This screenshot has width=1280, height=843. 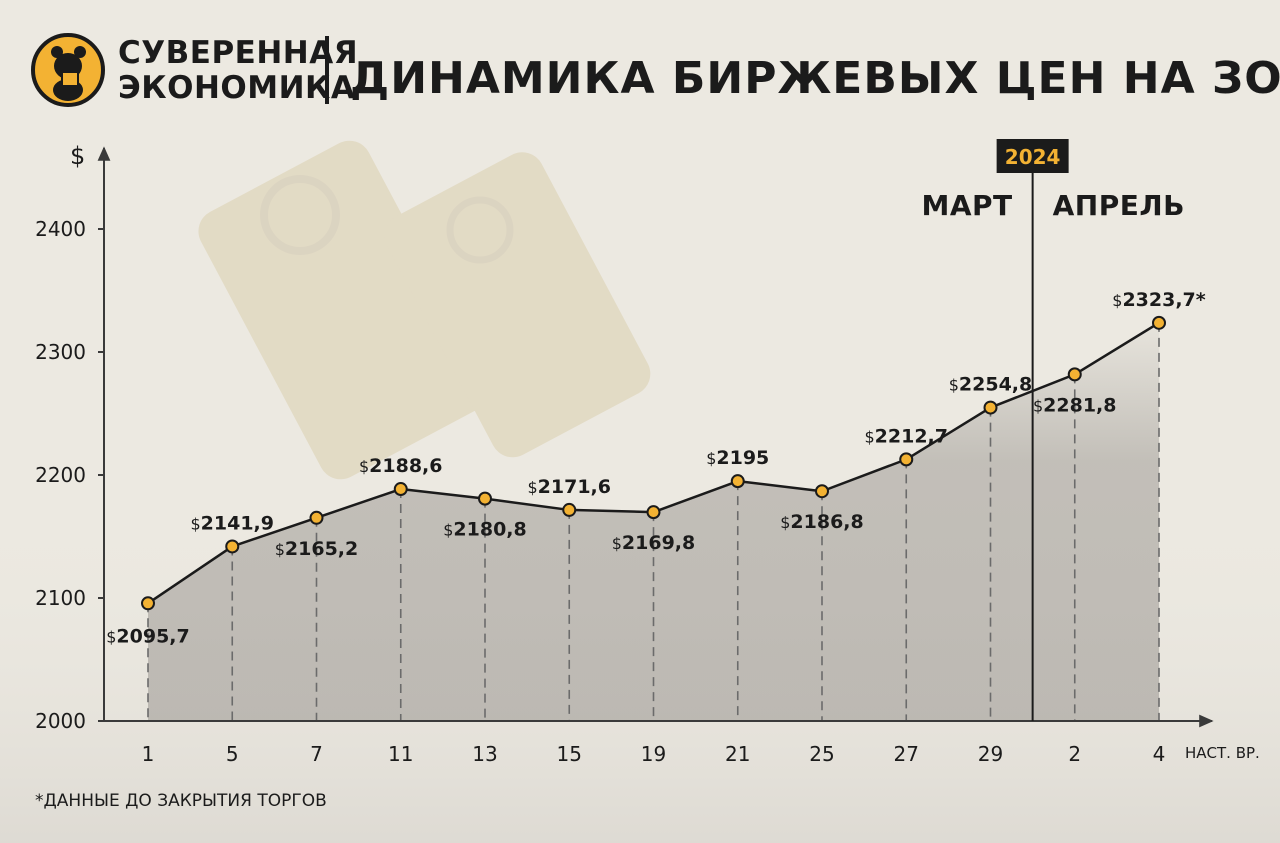 What do you see at coordinates (424, 310) in the screenshot?
I see `gold-bars-decoration` at bounding box center [424, 310].